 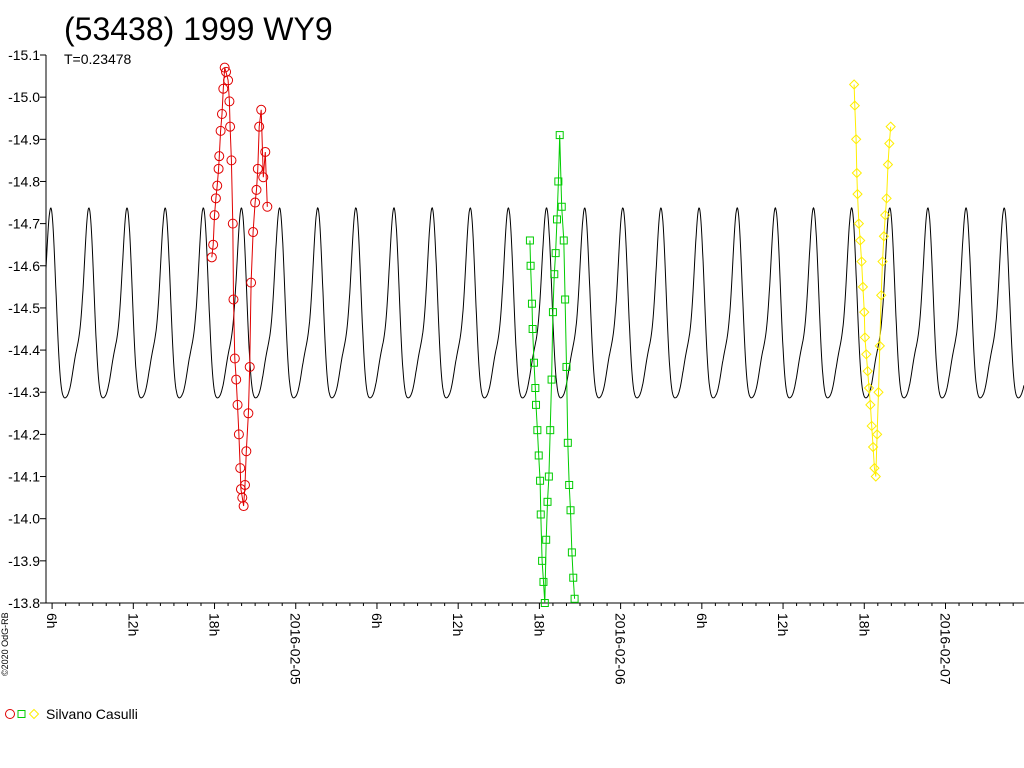 What do you see at coordinates (24, 308) in the screenshot?
I see `y-tick-label: -14.5` at bounding box center [24, 308].